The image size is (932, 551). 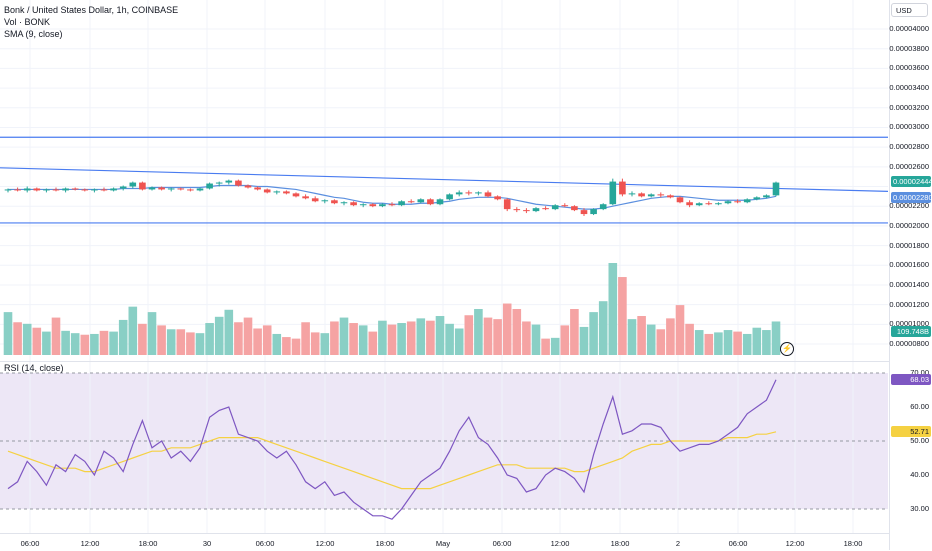 I want to click on sma-legend: SMA (9, close), so click(x=33, y=34).